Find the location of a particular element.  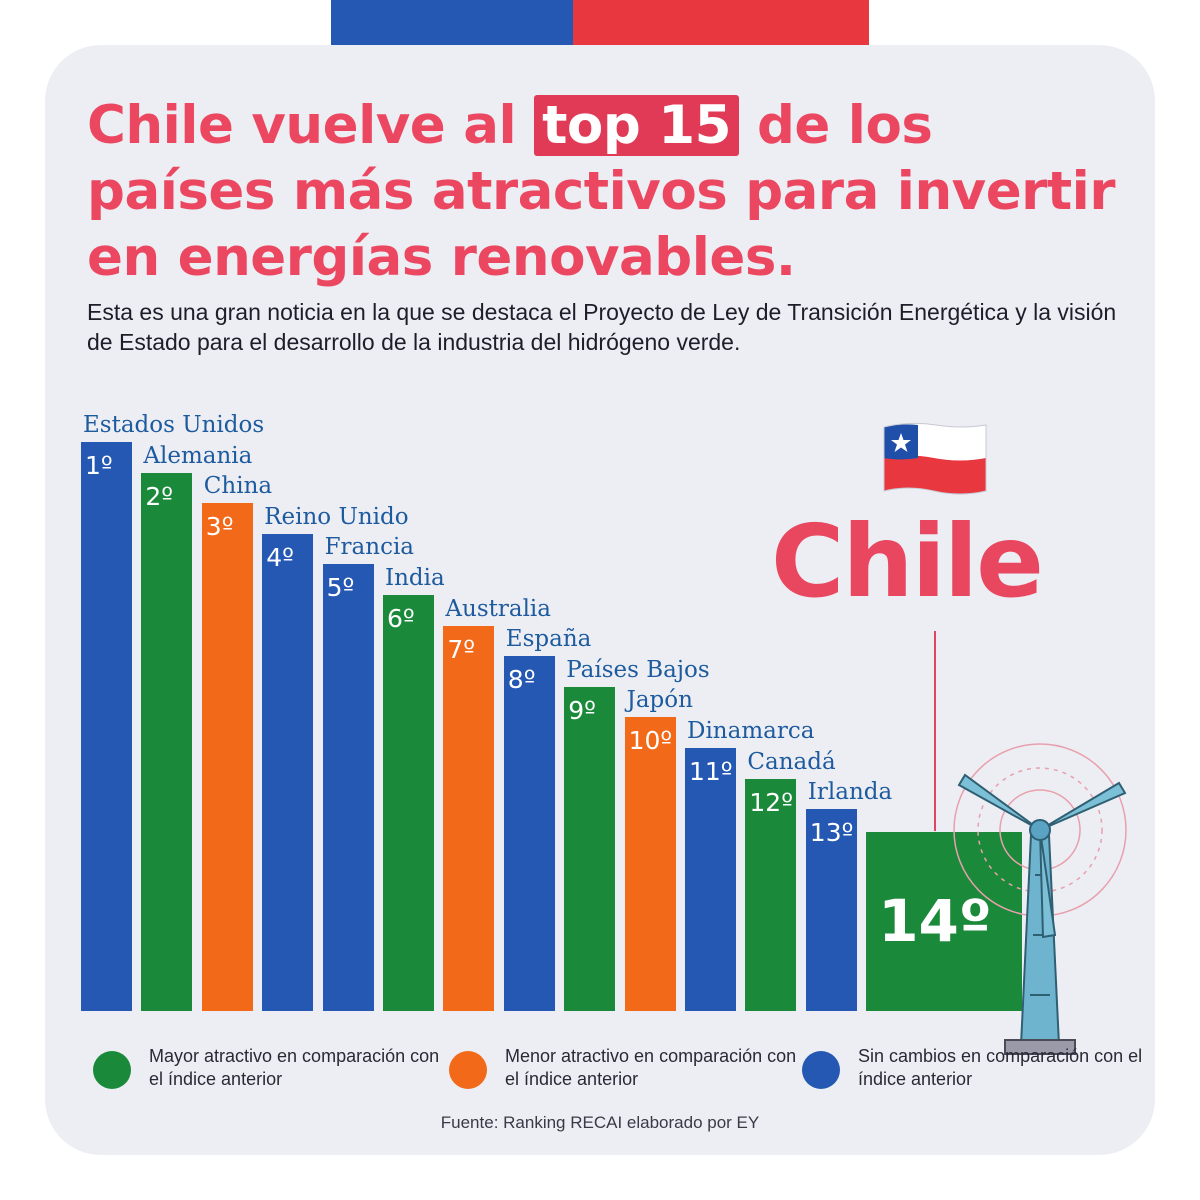

rank-label-australia: 7º is located at coordinates (461, 649).